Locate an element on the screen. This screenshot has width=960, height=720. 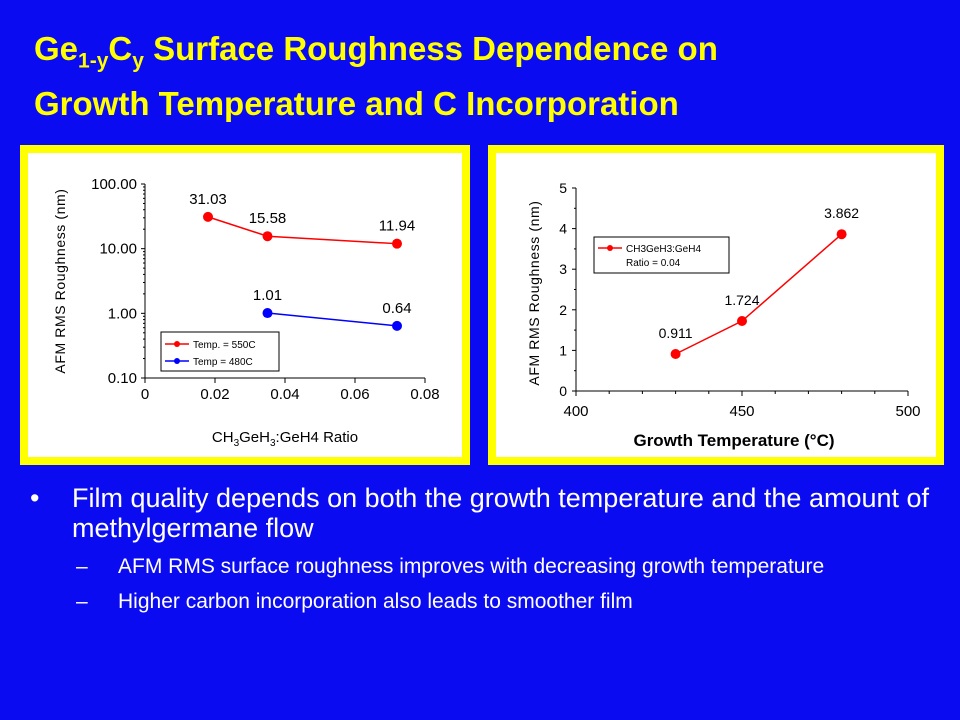
y-tick-label: 10.00 is located at coordinates (118, 249).